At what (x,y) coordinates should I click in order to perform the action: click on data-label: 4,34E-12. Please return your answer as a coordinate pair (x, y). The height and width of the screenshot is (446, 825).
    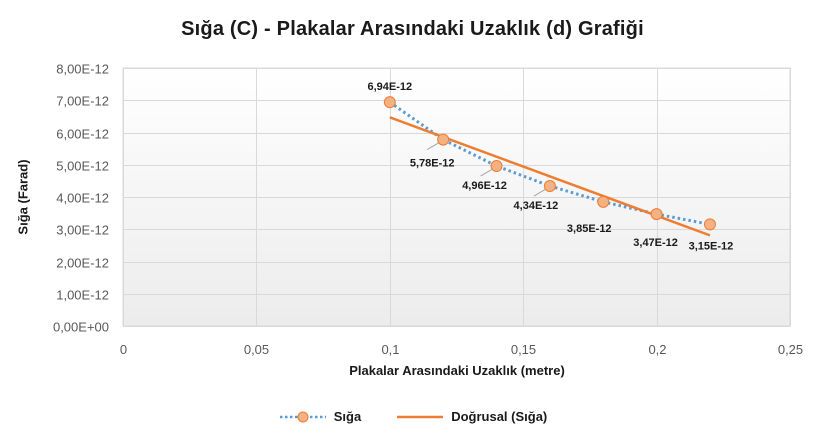
    Looking at the image, I should click on (536, 206).